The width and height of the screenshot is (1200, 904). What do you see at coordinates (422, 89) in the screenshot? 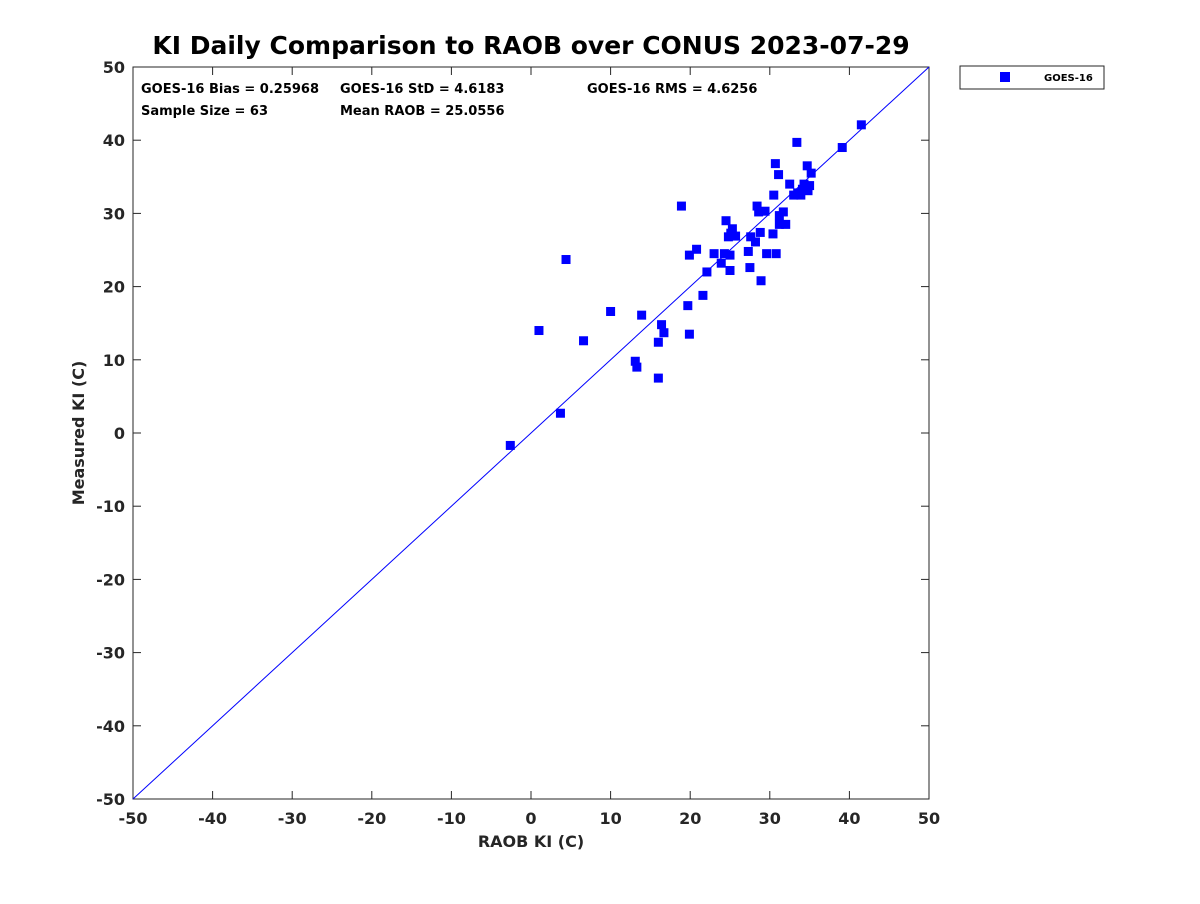
I see `stat-std: GOES-16 StD = 4.6183` at bounding box center [422, 89].